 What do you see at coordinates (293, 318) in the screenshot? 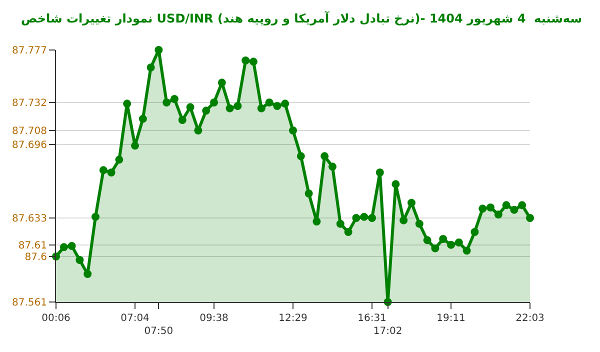
I see `x-tick-label: 12:29` at bounding box center [293, 318].